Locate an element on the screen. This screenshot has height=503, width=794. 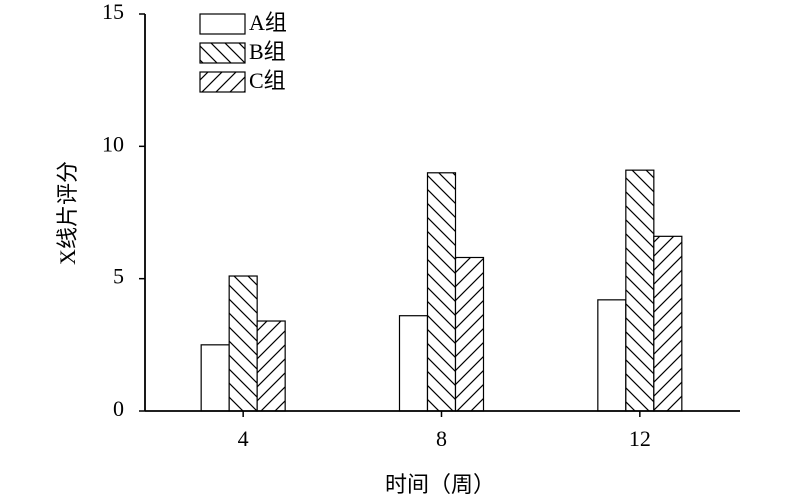
x-tick-label: 4 is located at coordinates (243, 438).